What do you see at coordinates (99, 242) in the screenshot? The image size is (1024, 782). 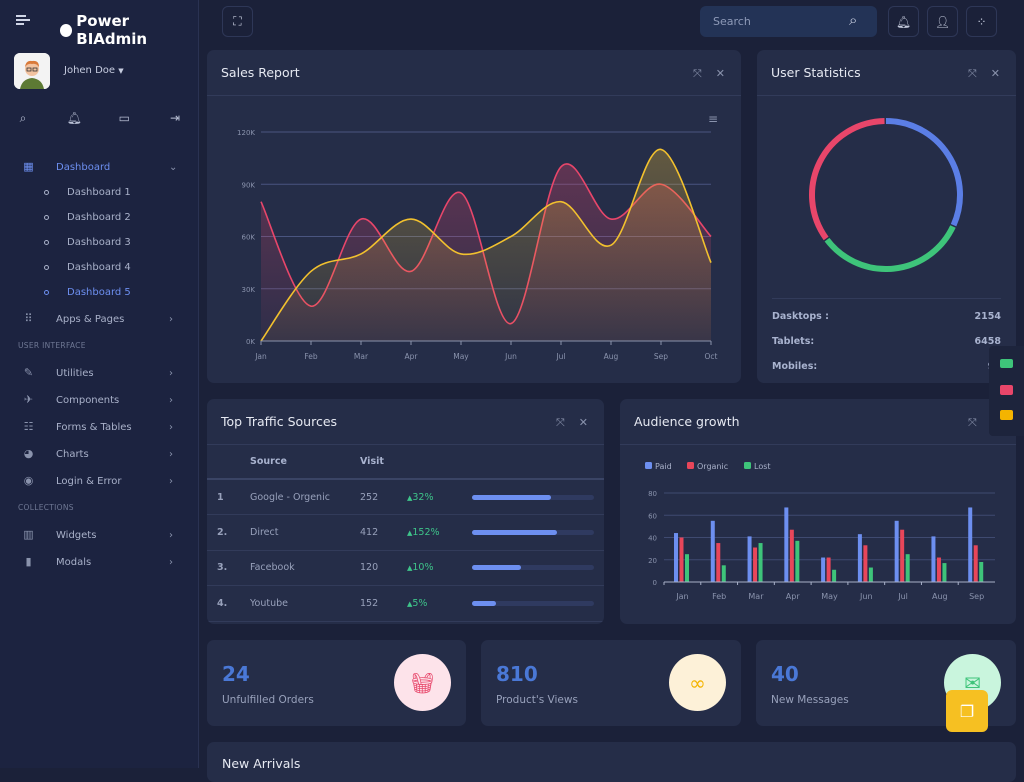 I see `sidebar-item-dashboard-3: Dashboard 3` at bounding box center [99, 242].